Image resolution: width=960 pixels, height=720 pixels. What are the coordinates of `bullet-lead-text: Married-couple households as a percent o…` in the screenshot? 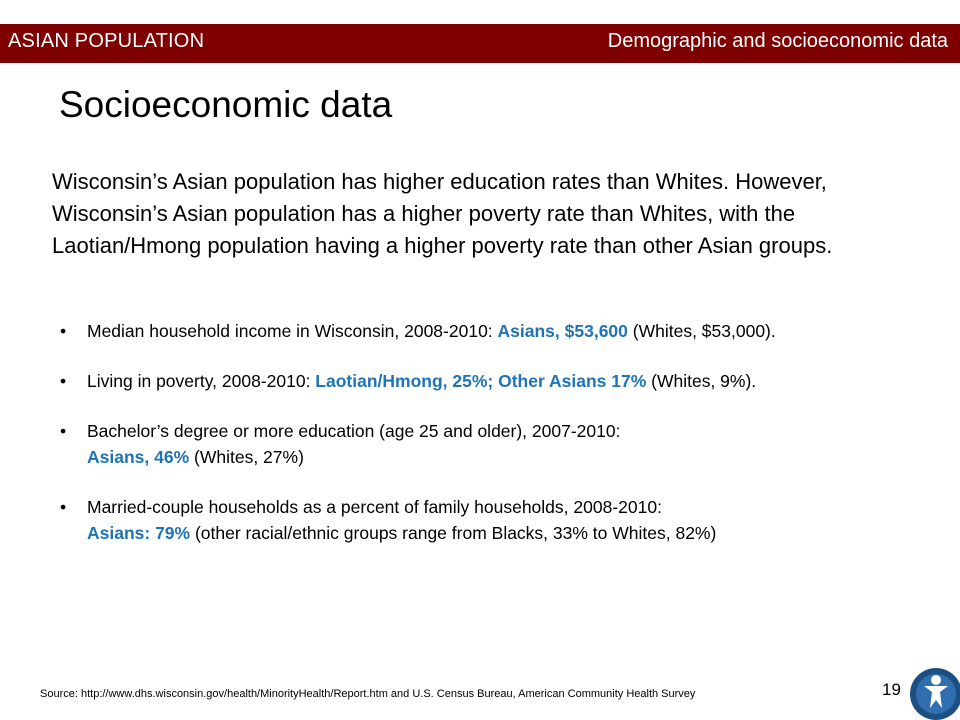 It's located at (374, 507).